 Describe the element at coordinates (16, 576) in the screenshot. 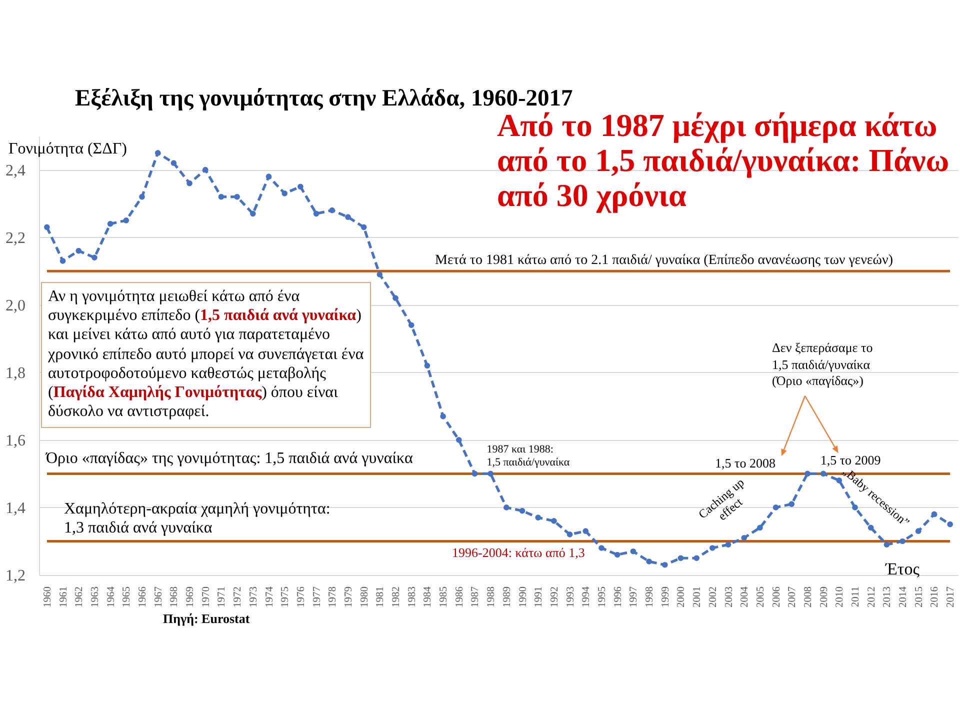

I see `y-tick-label: 1,2` at that location.